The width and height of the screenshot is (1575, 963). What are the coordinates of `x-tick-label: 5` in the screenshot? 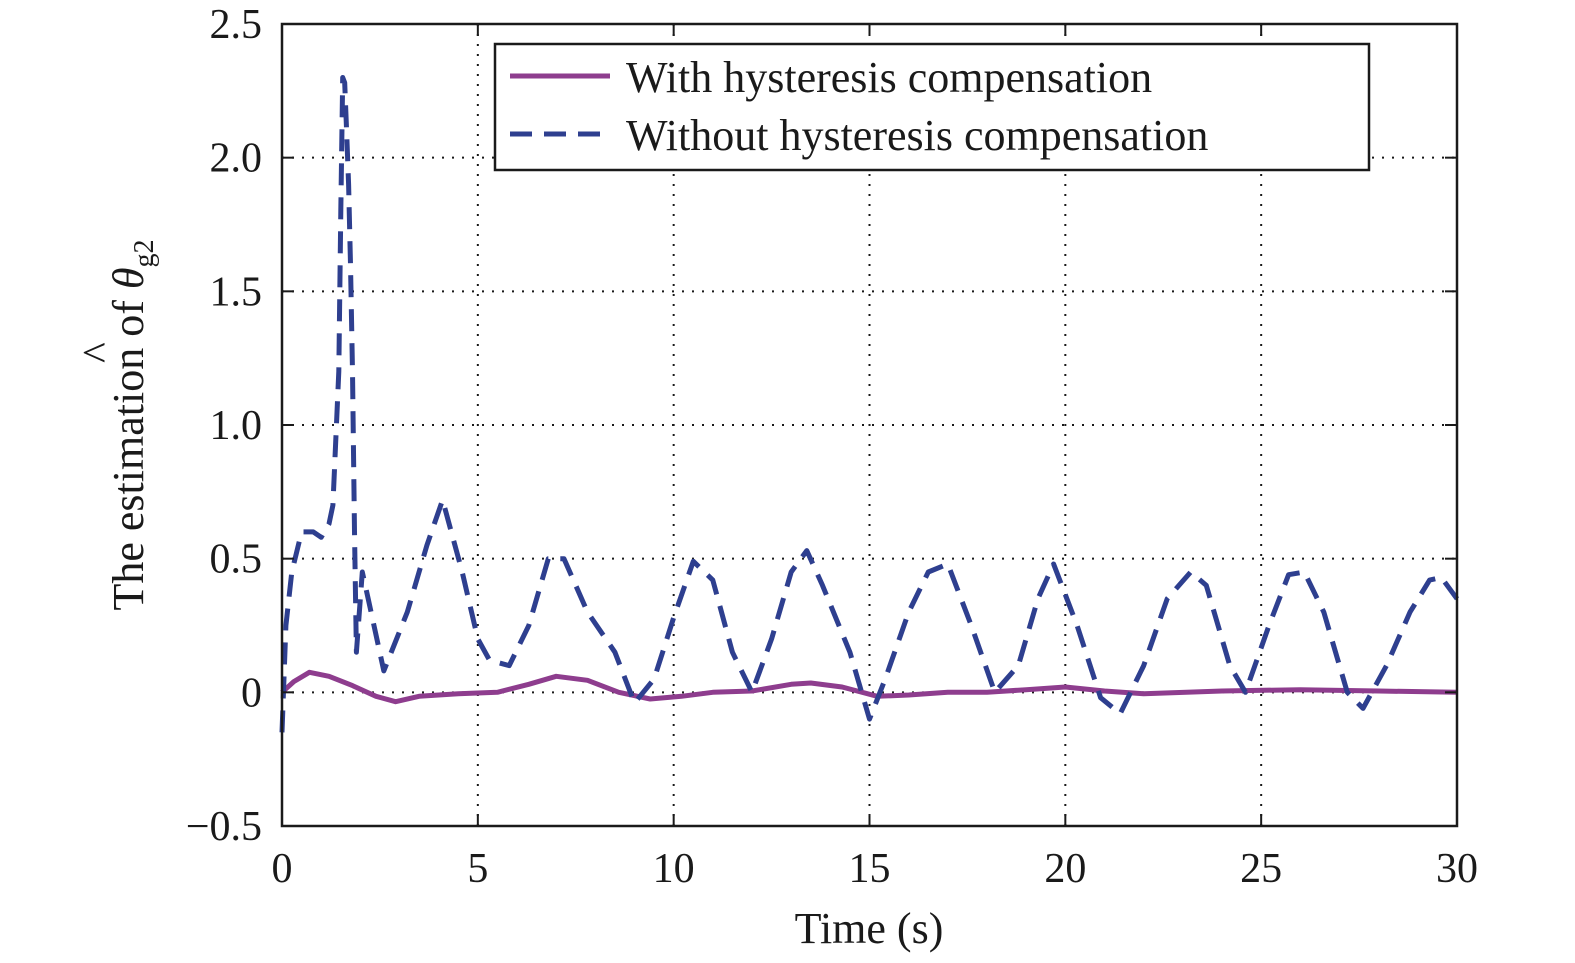 It's located at (477, 869).